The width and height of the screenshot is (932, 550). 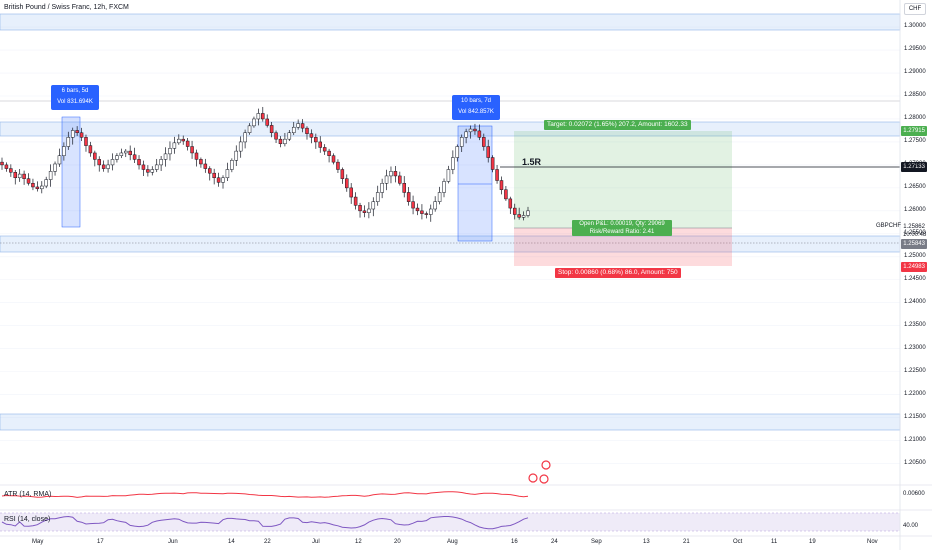 I want to click on price-axis-label: 1.26000, so click(x=915, y=209).